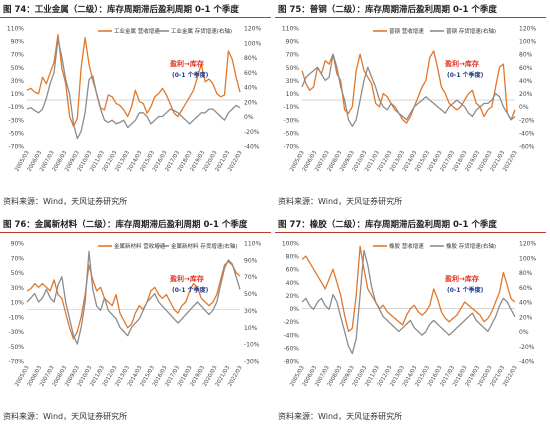 Image resolution: width=550 pixels, height=430 pixels. I want to click on y-right-tick-label: -60%, so click(527, 147).